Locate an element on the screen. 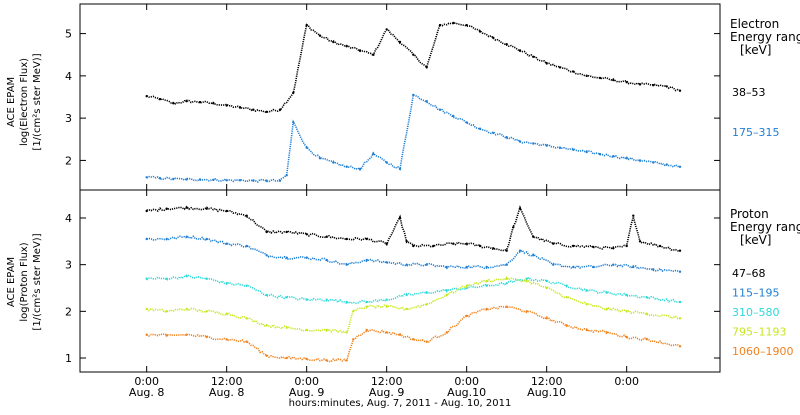 The height and width of the screenshot is (415, 800). electron-legend-entry: 175–315 is located at coordinates (756, 132).